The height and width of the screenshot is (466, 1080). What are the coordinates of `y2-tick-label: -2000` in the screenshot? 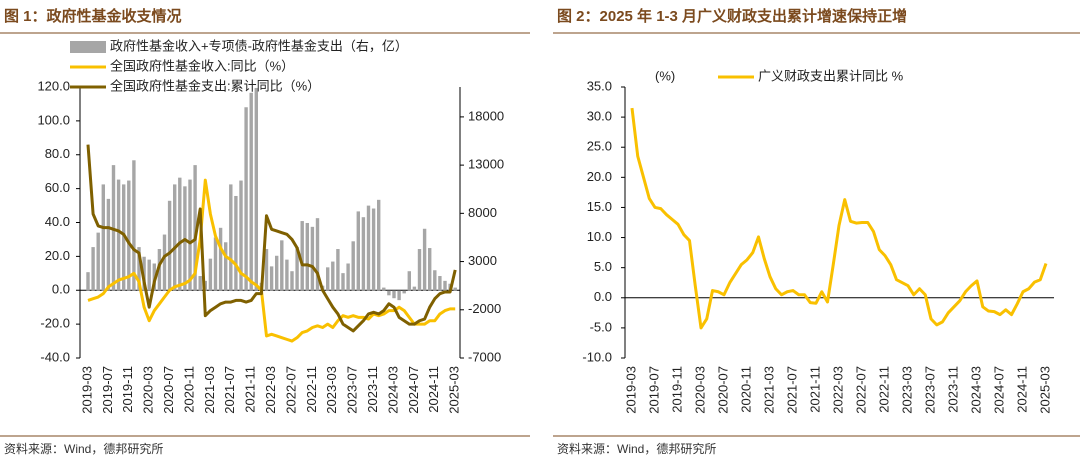 It's located at (484, 308).